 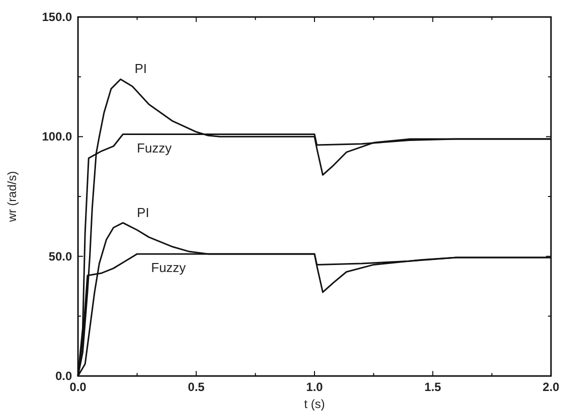 What do you see at coordinates (433, 387) in the screenshot?
I see `x-tick-label: 1.5` at bounding box center [433, 387].